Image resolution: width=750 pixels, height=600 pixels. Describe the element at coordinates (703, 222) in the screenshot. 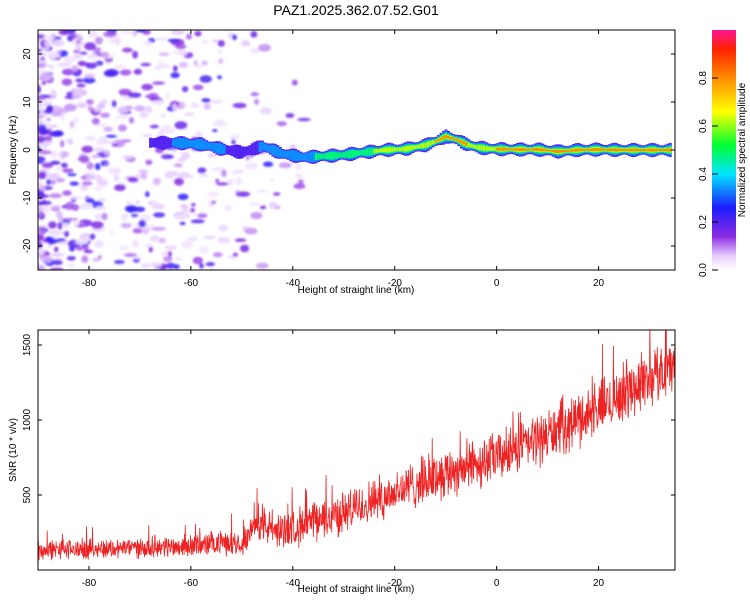

I see `colorbar-tick-label: 0.2` at that location.